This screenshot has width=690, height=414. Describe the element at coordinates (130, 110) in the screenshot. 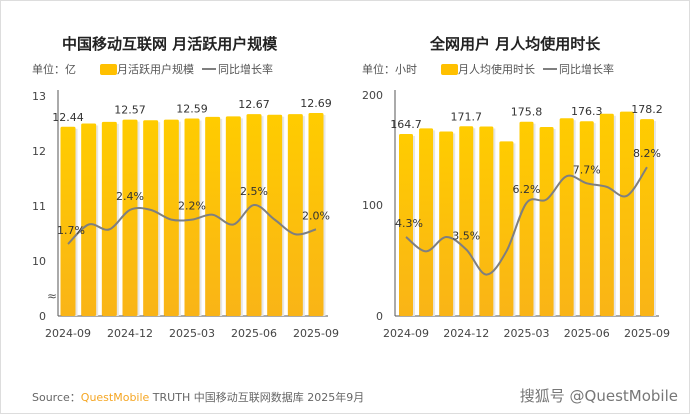

I see `bar-value-label: 12.57` at that location.